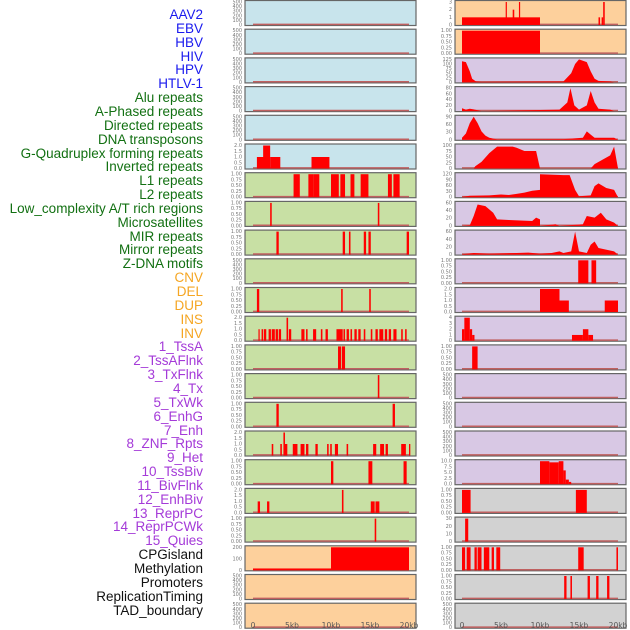 This screenshot has height=630, width=630. I want to click on x-tick-label: 10kb, so click(331, 625).